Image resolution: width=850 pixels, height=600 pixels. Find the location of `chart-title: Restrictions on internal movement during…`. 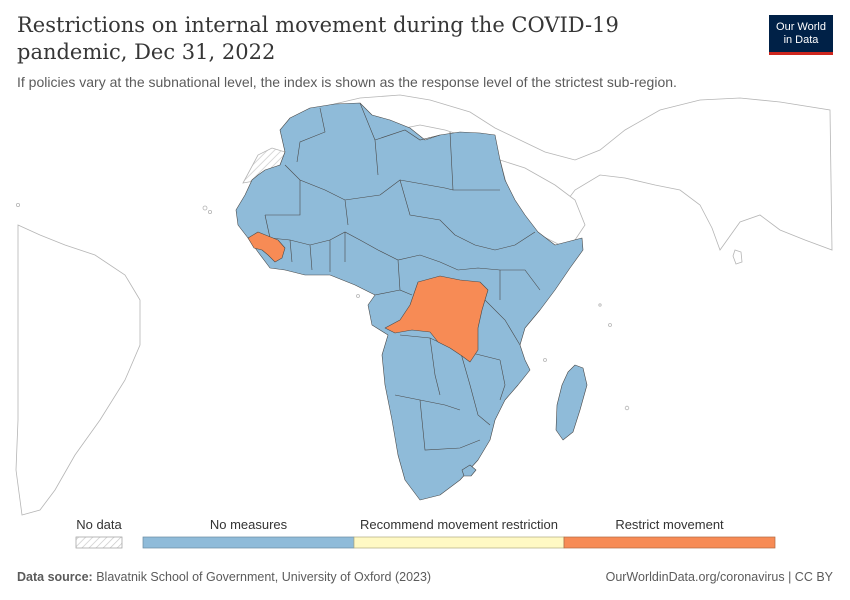

chart-title: Restrictions on internal movement during… is located at coordinates (318, 38).